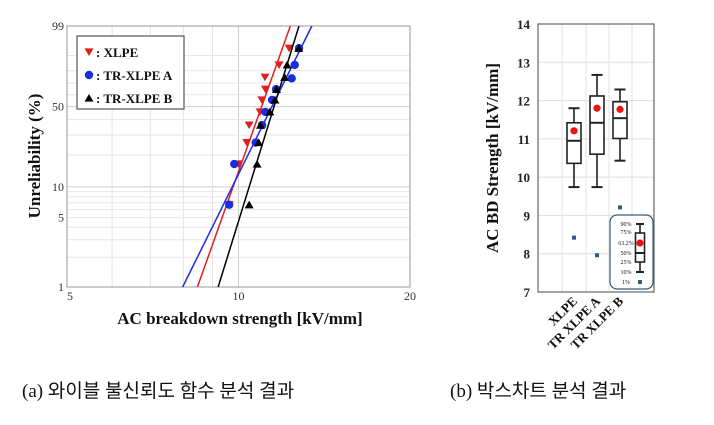  I want to click on y-tick-label: 50, so click(58, 107).